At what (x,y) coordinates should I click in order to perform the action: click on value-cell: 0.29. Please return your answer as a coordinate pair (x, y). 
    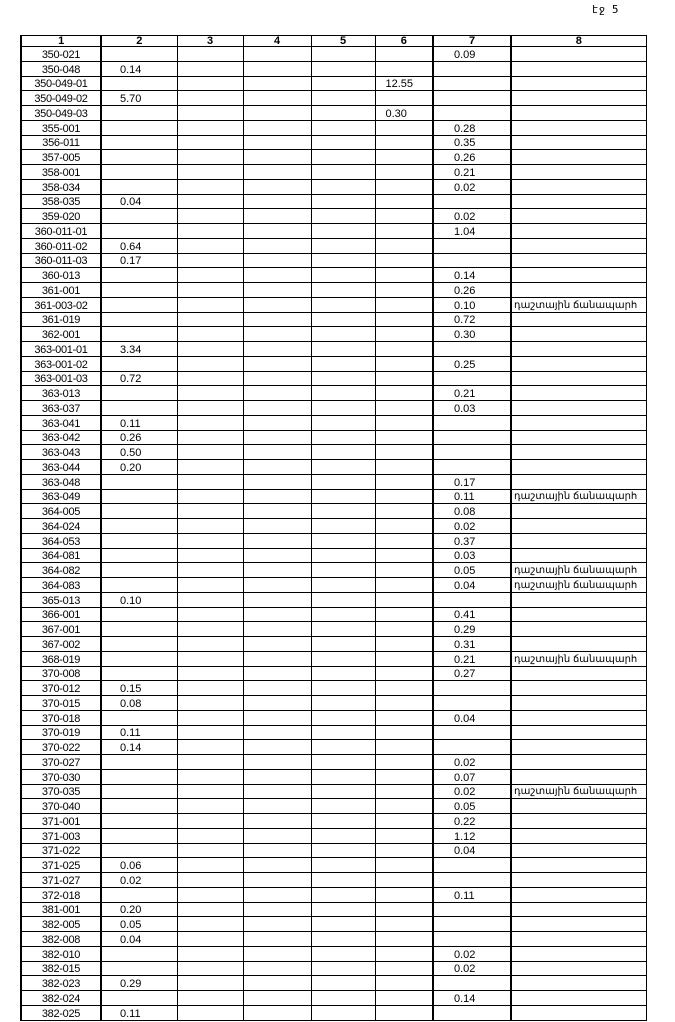
    Looking at the image, I should click on (472, 629).